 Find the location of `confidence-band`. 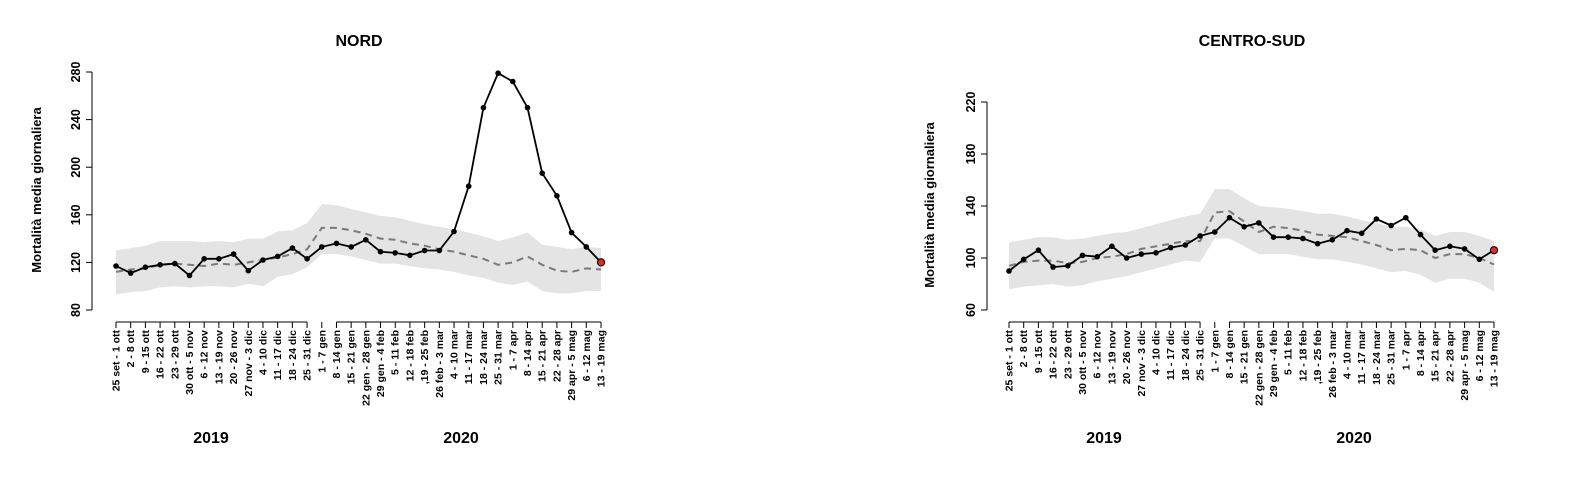

confidence-band is located at coordinates (358, 249).